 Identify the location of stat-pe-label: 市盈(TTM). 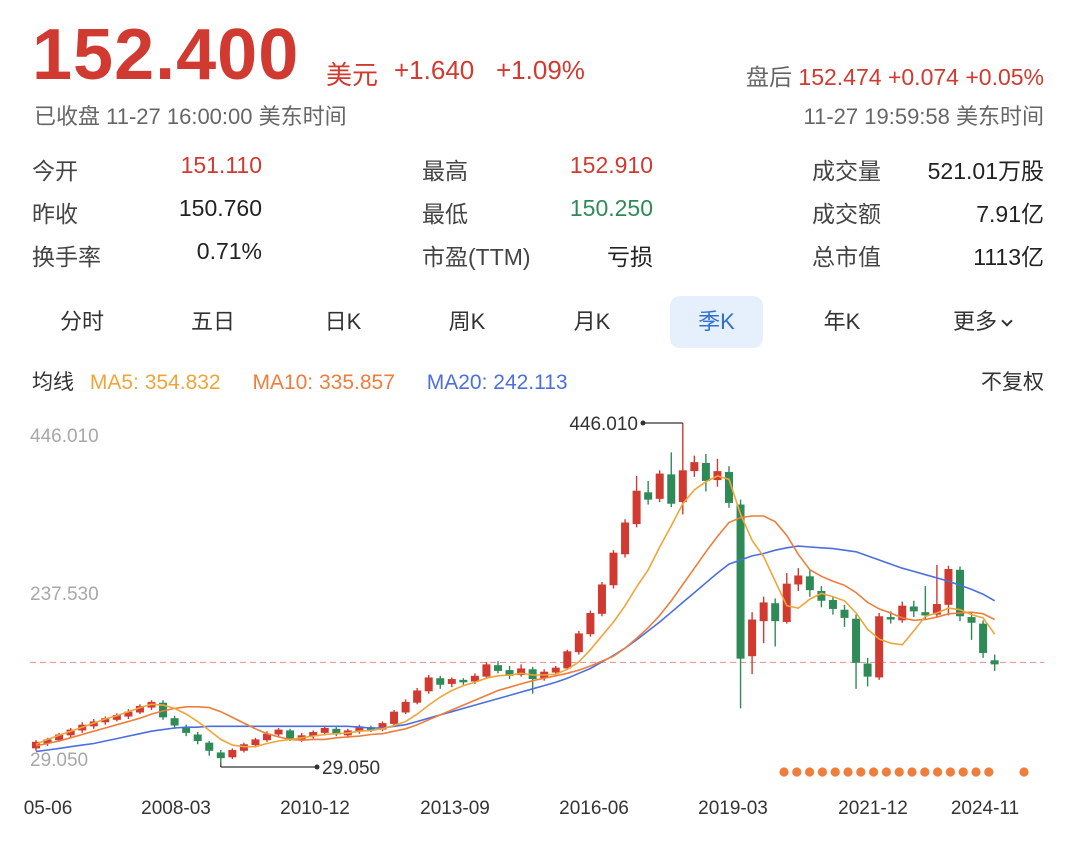
(476, 257).